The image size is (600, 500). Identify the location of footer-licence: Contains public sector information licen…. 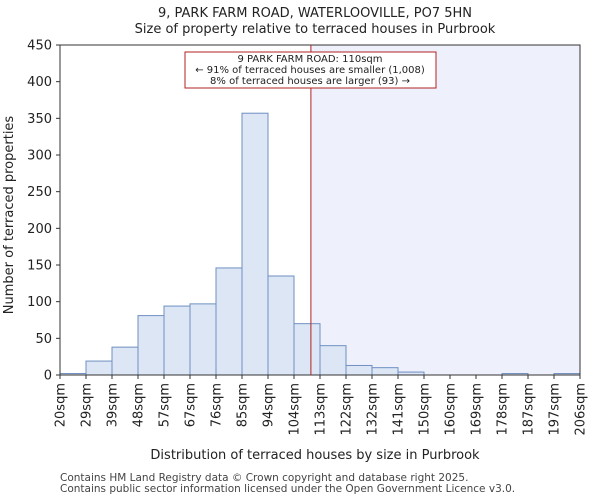
(288, 489).